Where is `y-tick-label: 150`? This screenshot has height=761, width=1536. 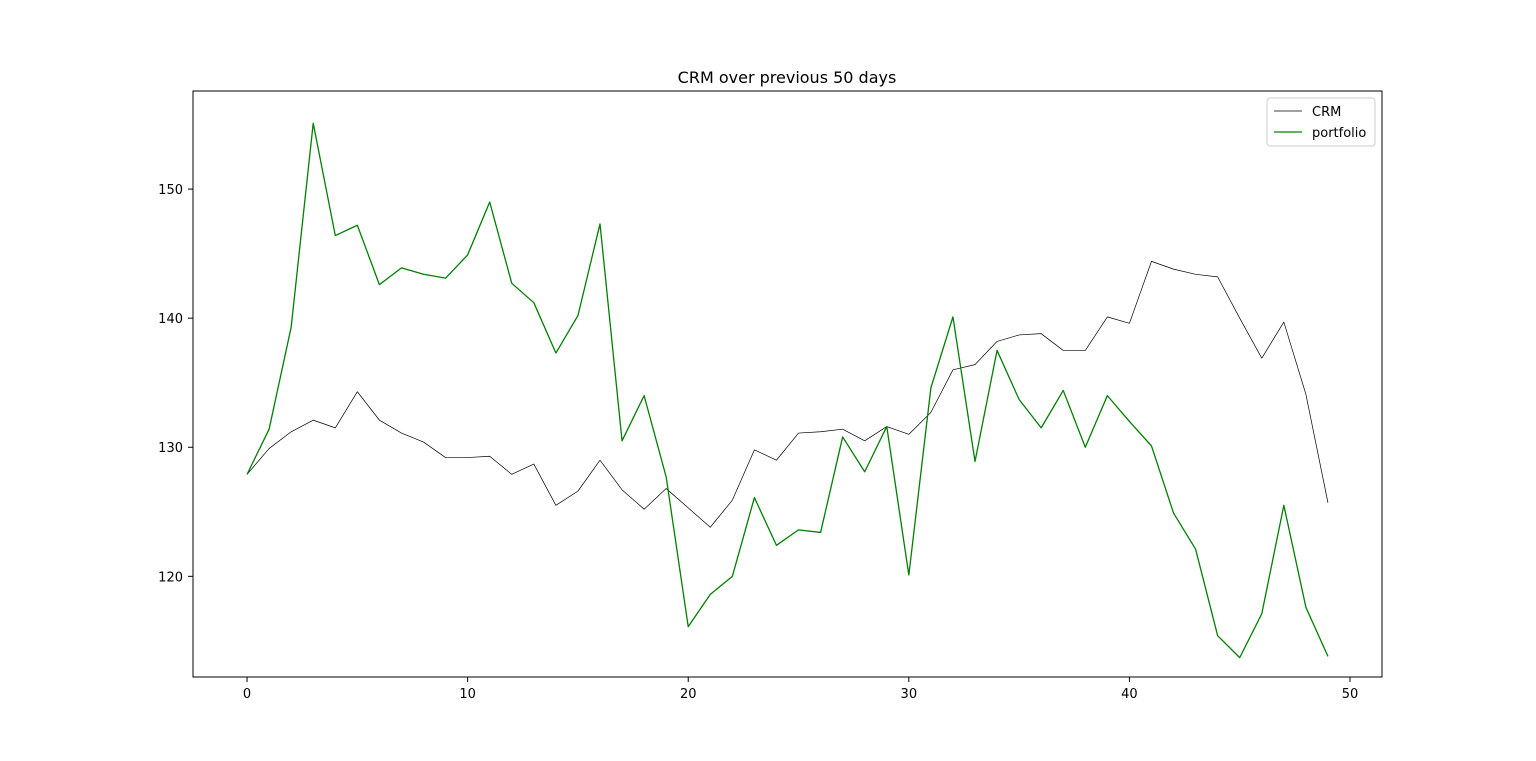 y-tick-label: 150 is located at coordinates (170, 190).